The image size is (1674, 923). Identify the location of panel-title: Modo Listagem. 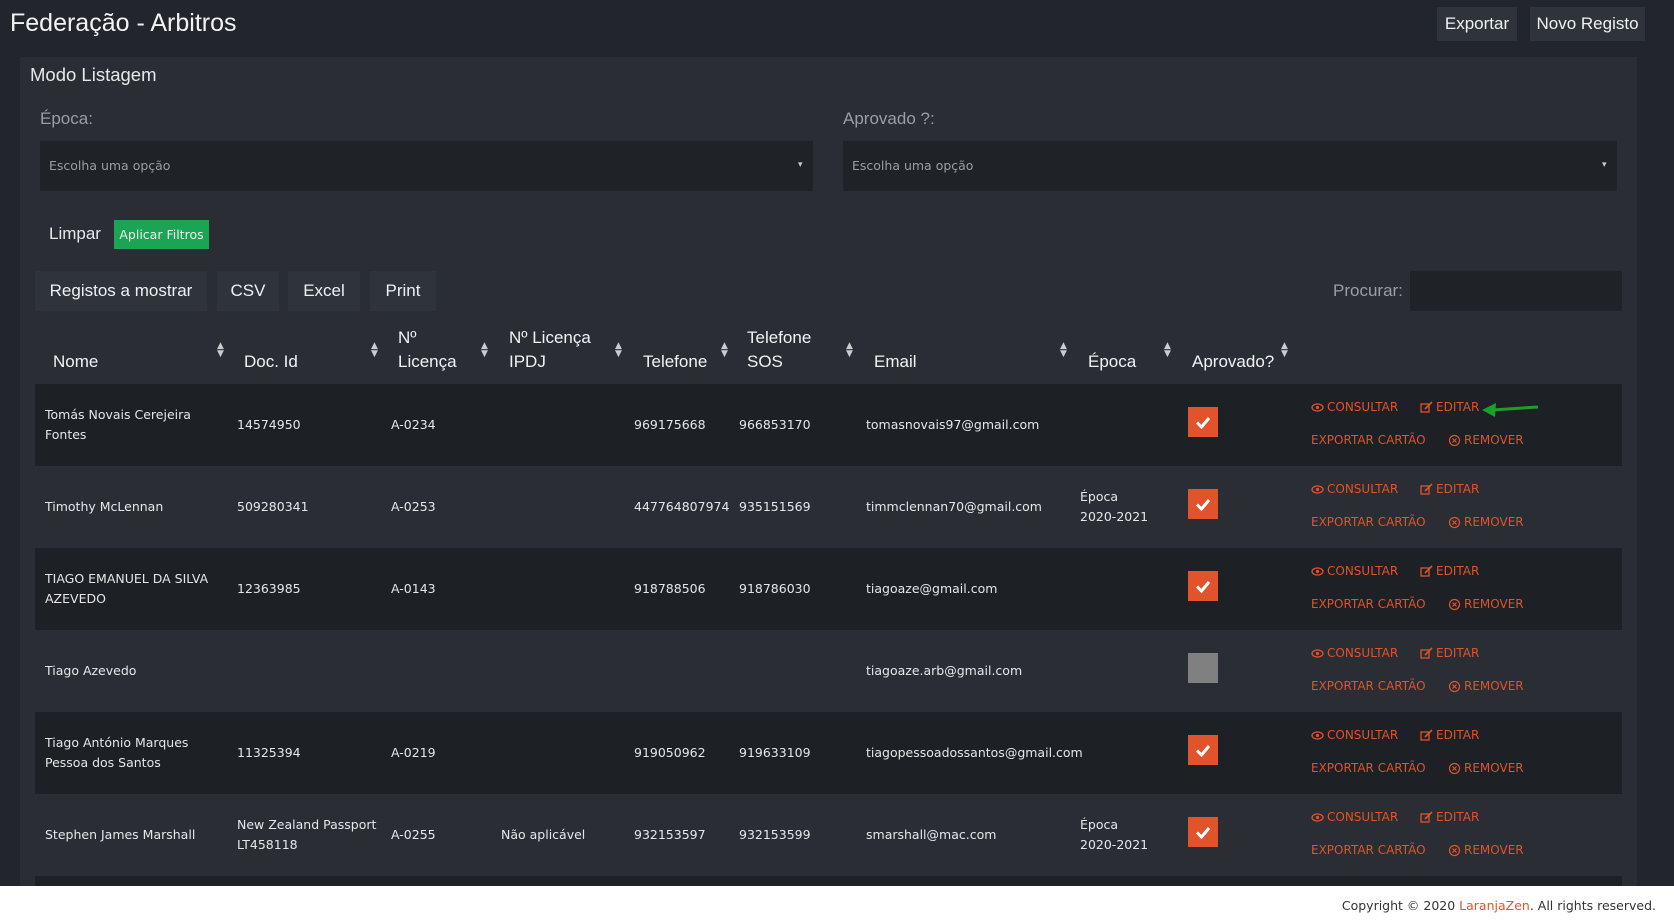
(93, 74).